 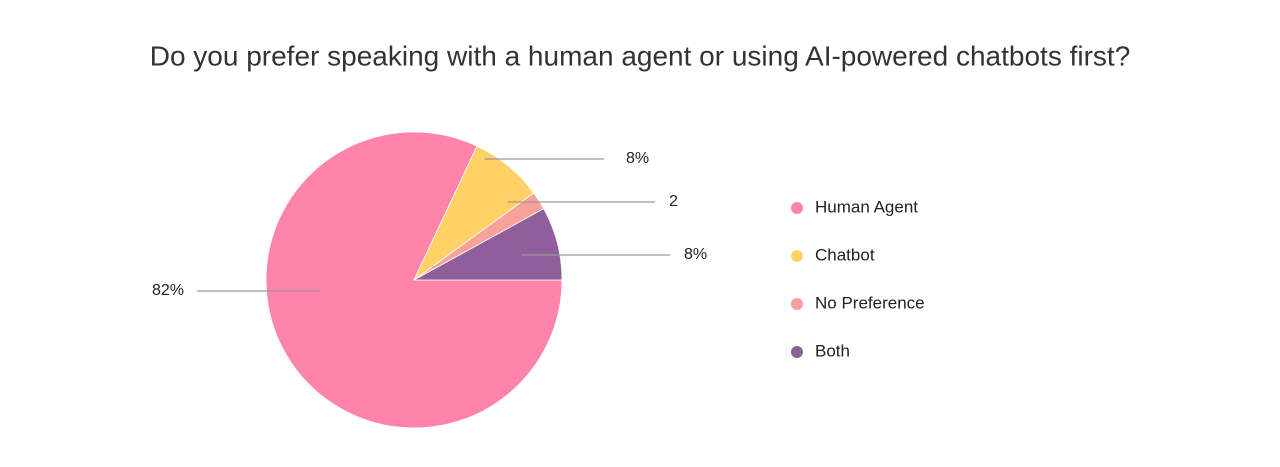 I want to click on data-label: 82%, so click(x=168, y=290).